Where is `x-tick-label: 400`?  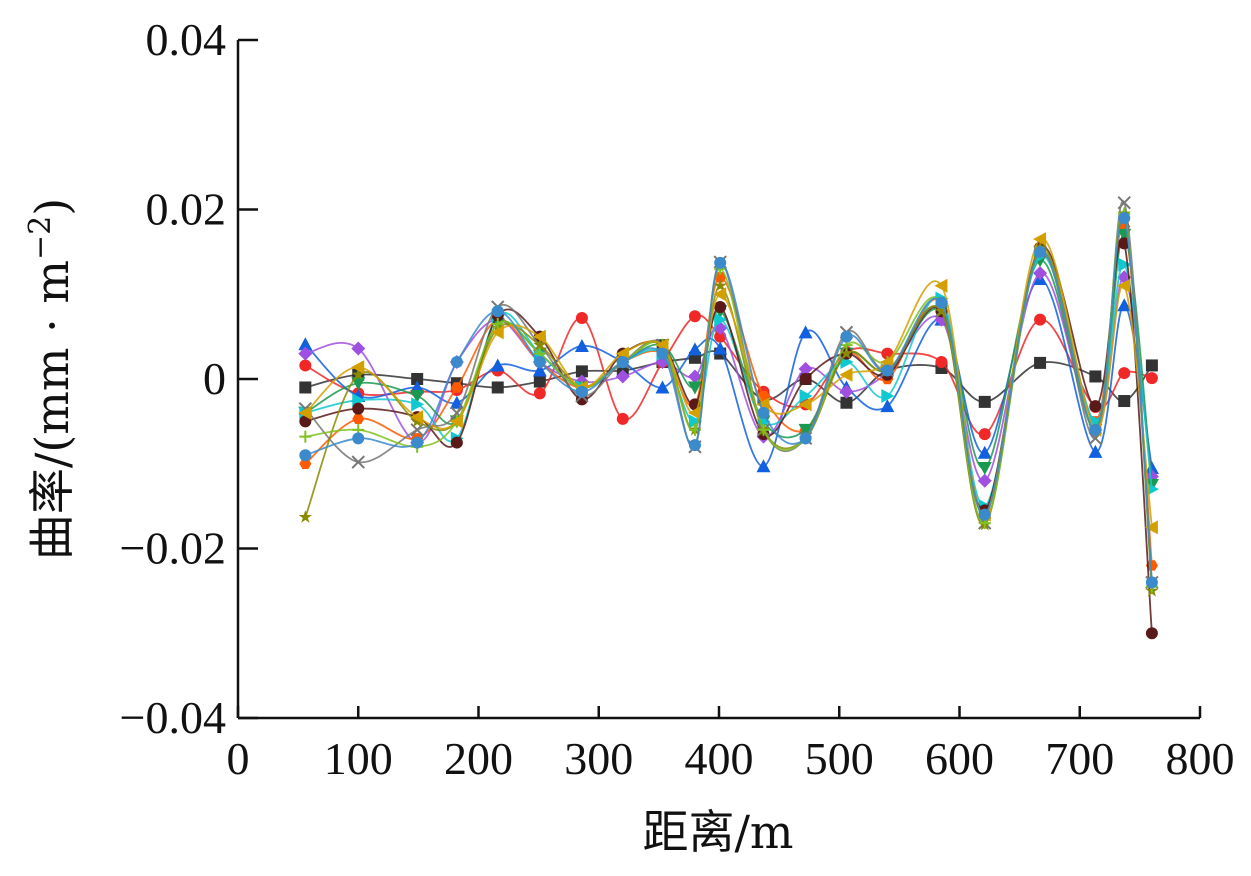
x-tick-label: 400 is located at coordinates (719, 758).